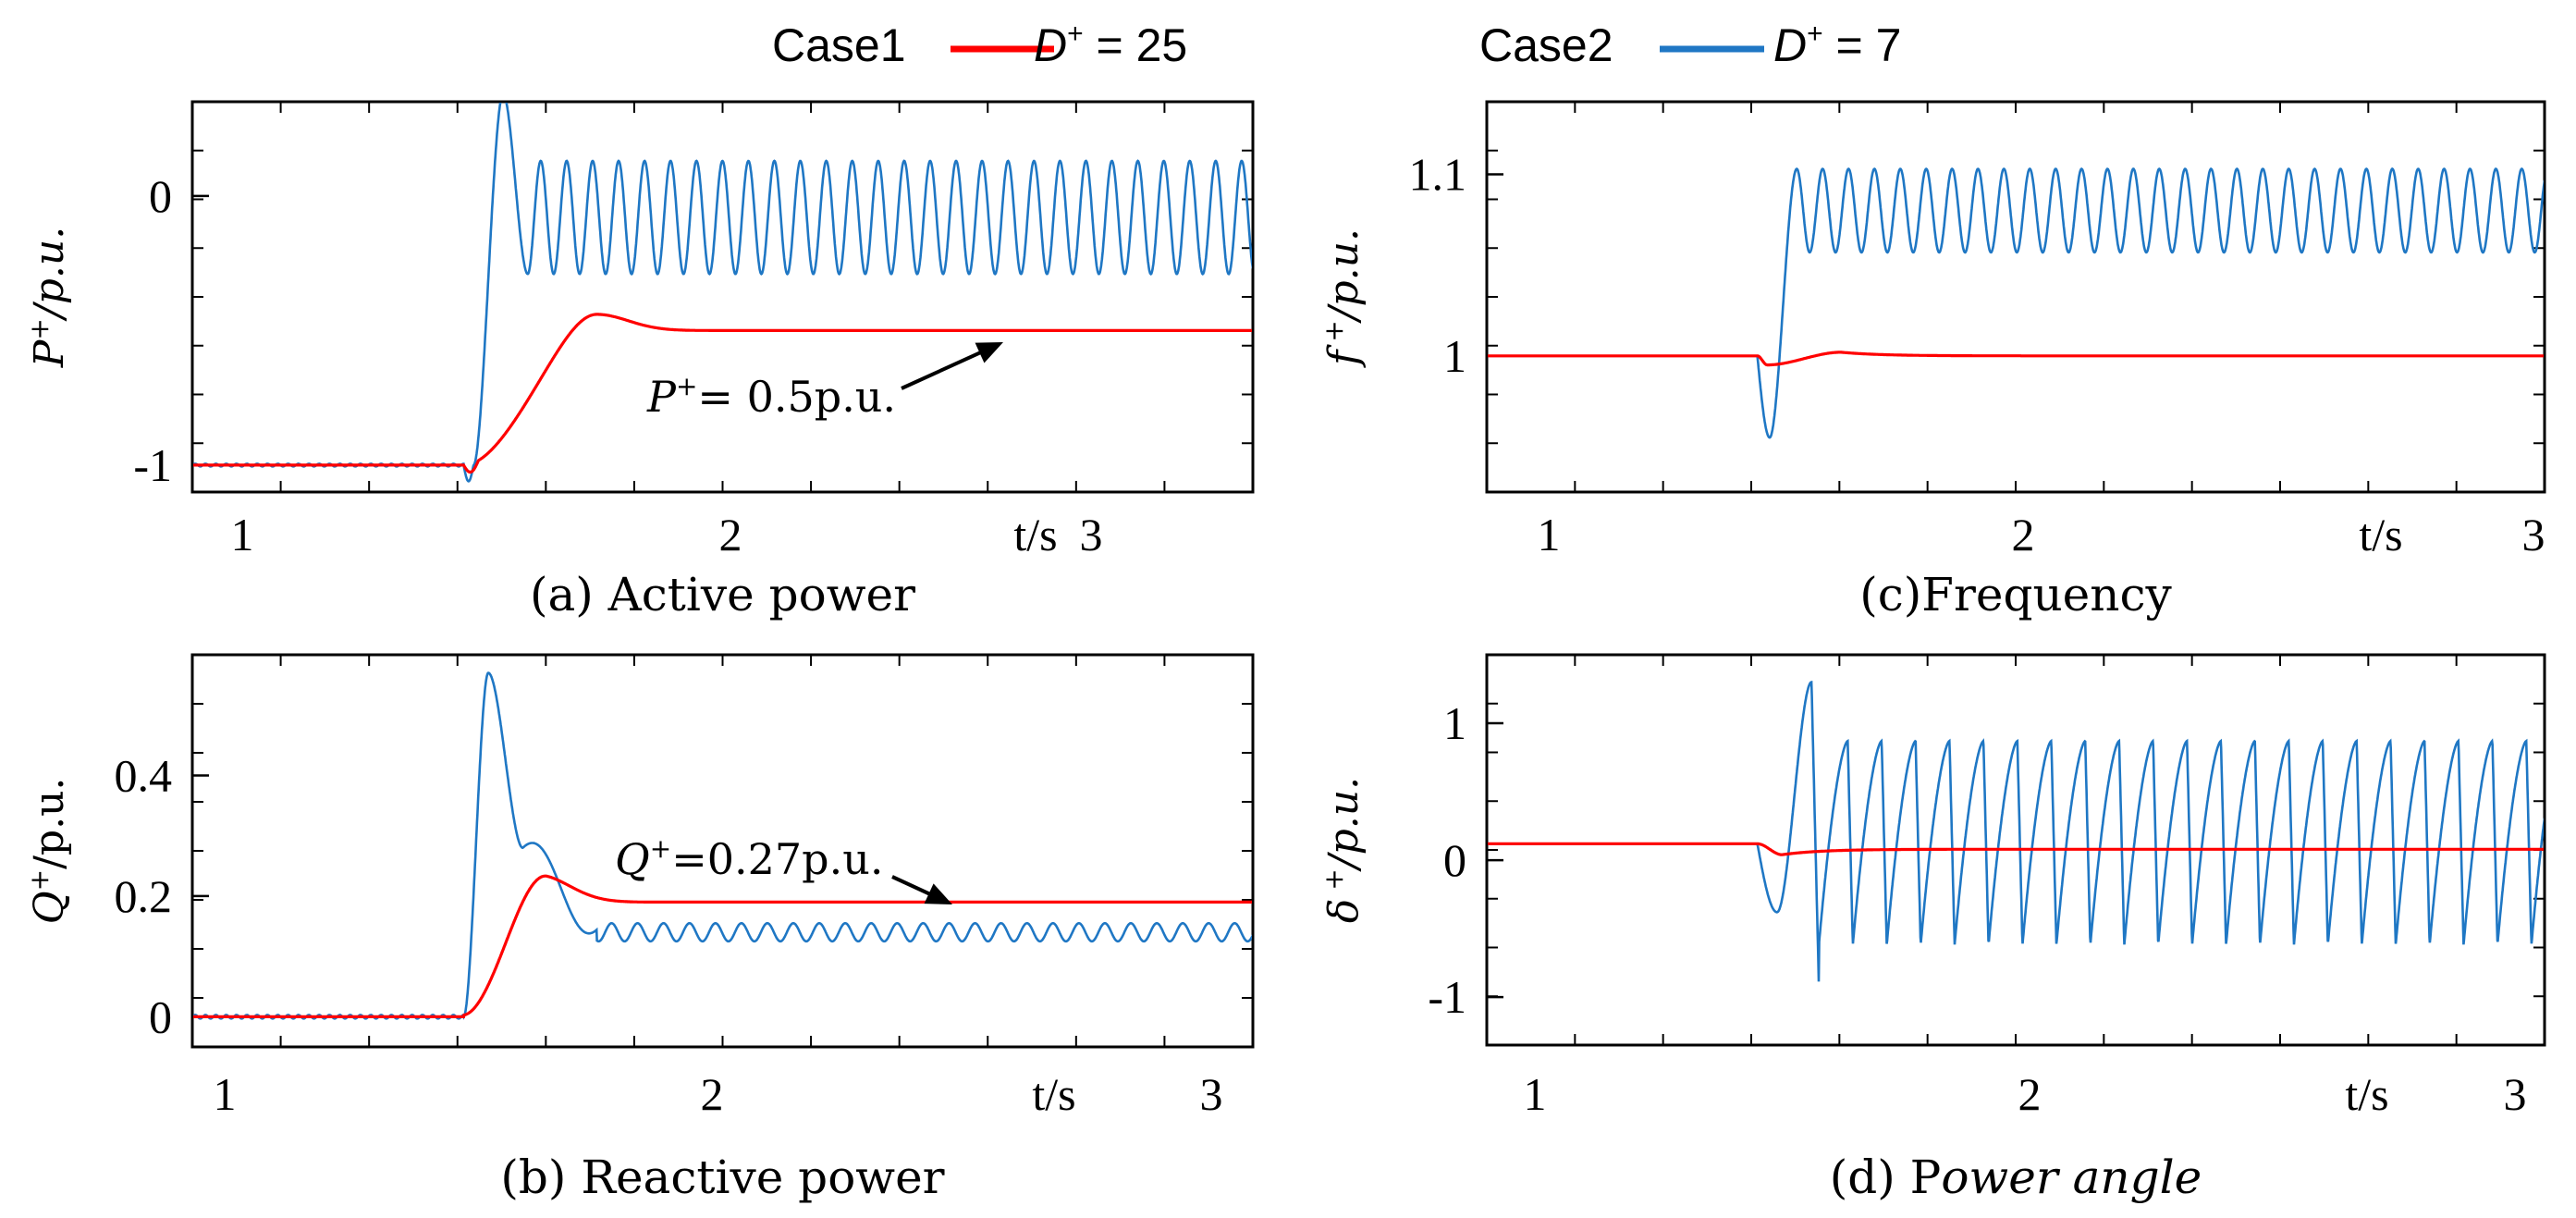 The height and width of the screenshot is (1218, 2576). What do you see at coordinates (946, 368) in the screenshot?
I see `annotation-arrow` at bounding box center [946, 368].